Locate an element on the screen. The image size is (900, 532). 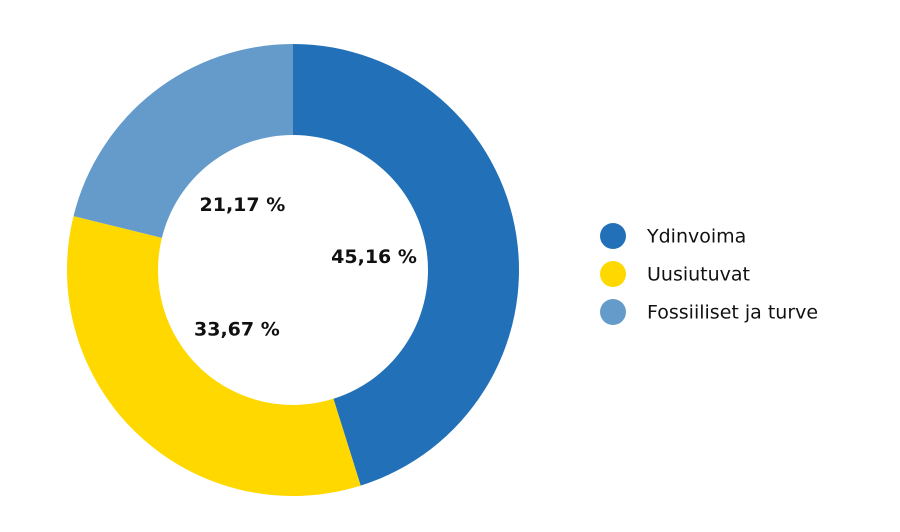
value-label: 33,67 % is located at coordinates (237, 329).